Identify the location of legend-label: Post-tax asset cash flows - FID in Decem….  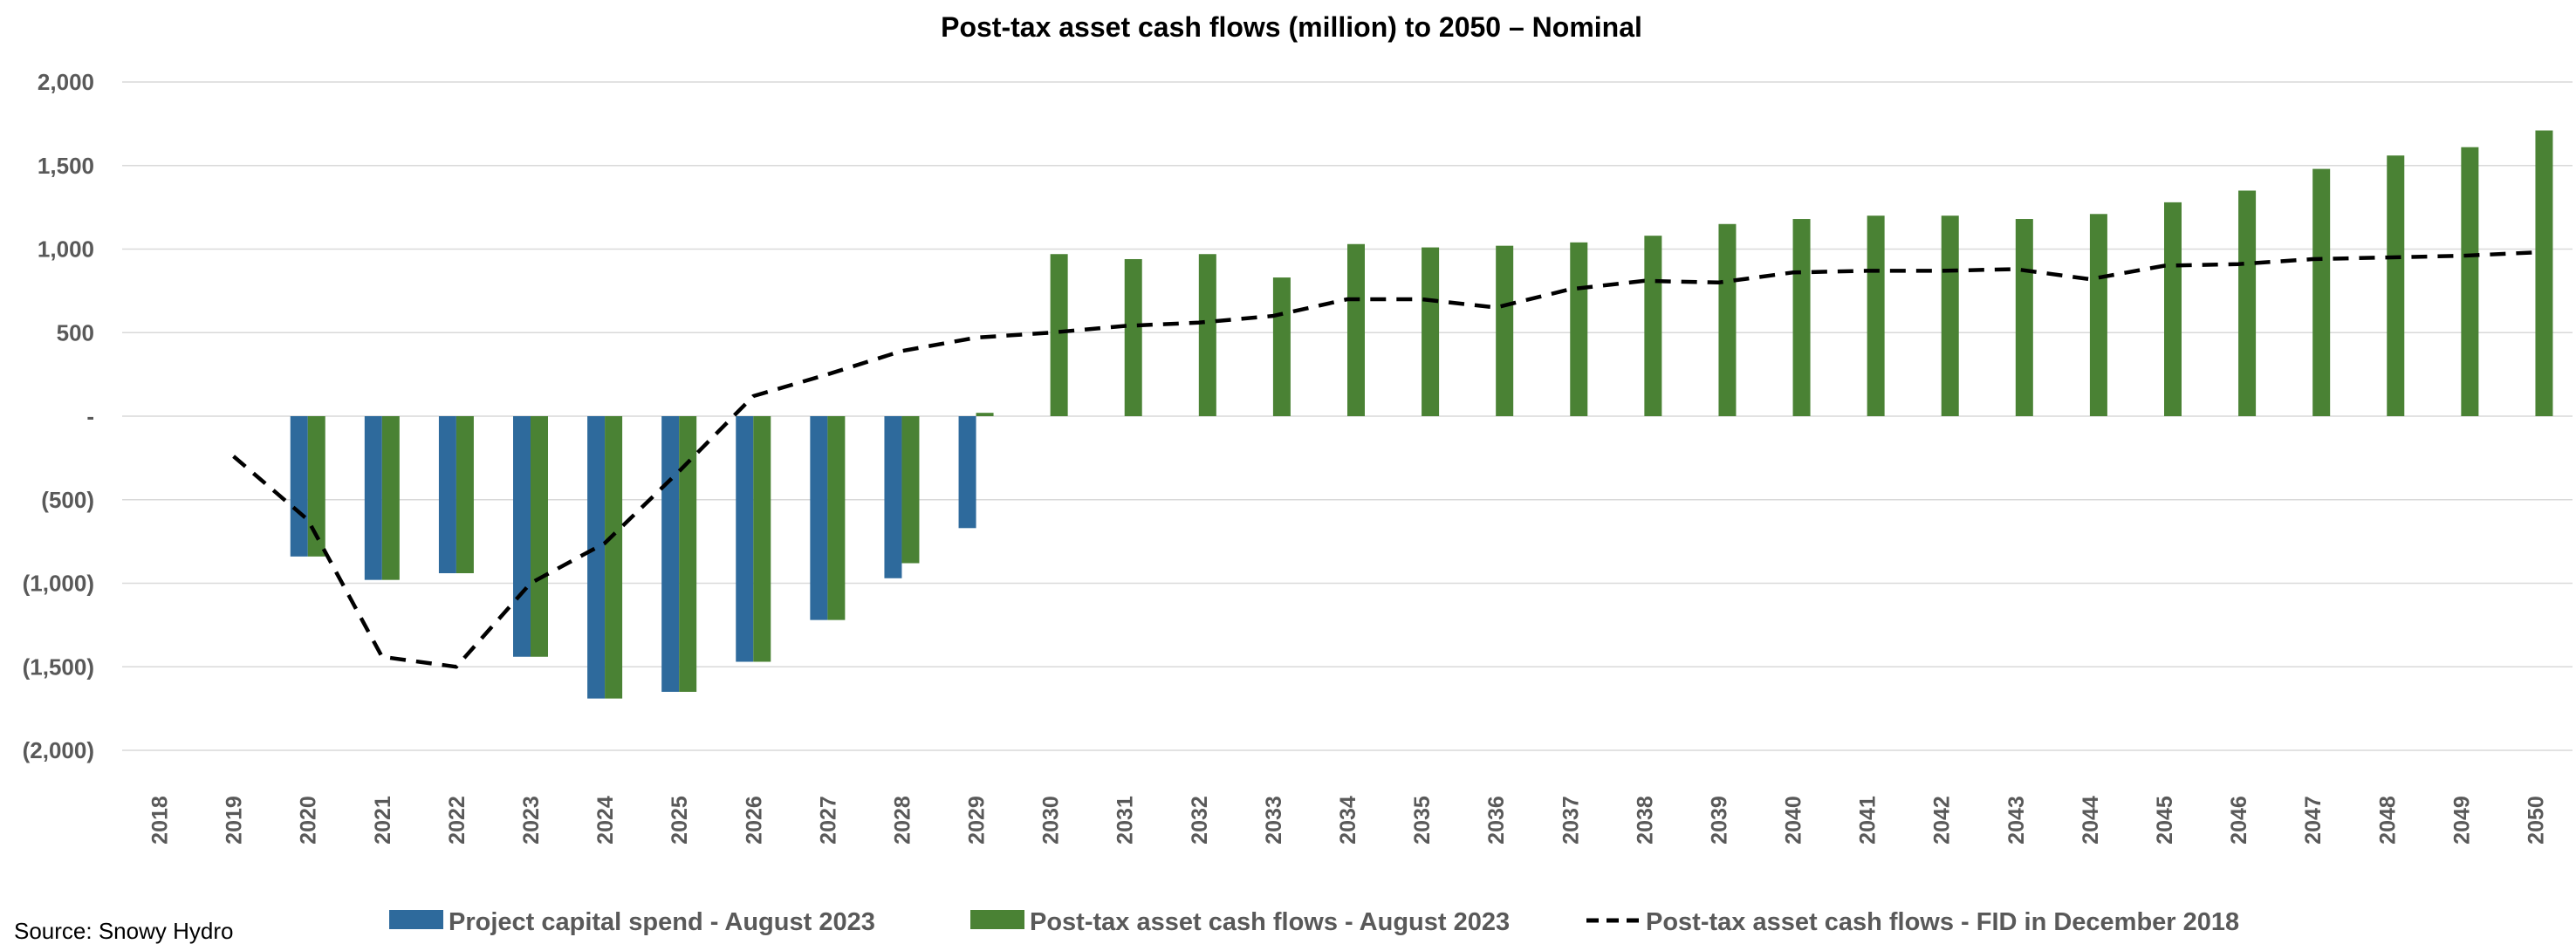
(1943, 922).